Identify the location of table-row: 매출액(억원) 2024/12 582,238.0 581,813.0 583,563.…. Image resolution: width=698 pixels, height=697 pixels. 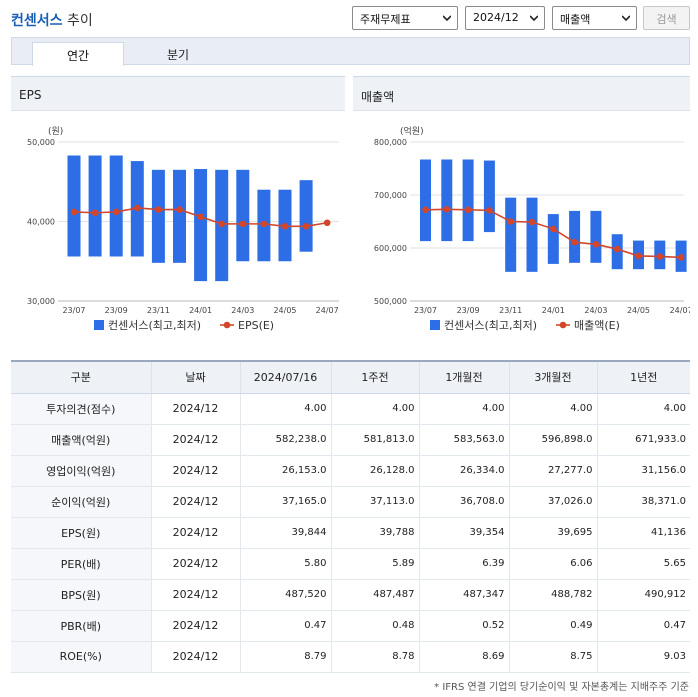
(350, 440).